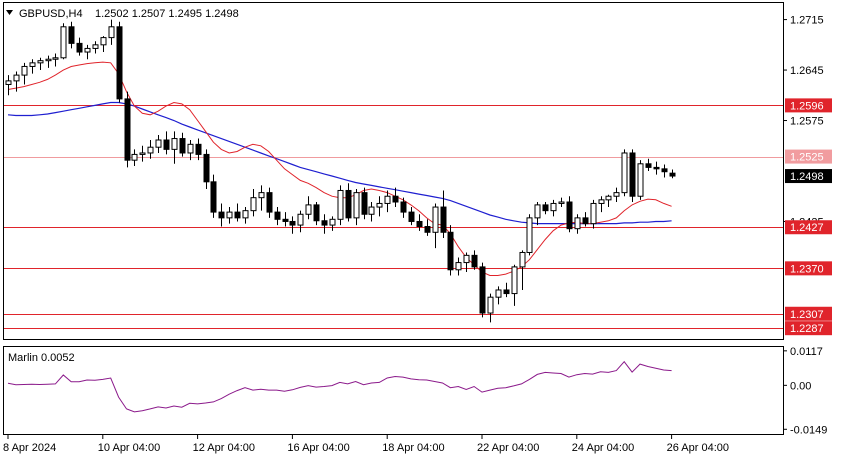  I want to click on collapse-triangle-icon, so click(9, 12).